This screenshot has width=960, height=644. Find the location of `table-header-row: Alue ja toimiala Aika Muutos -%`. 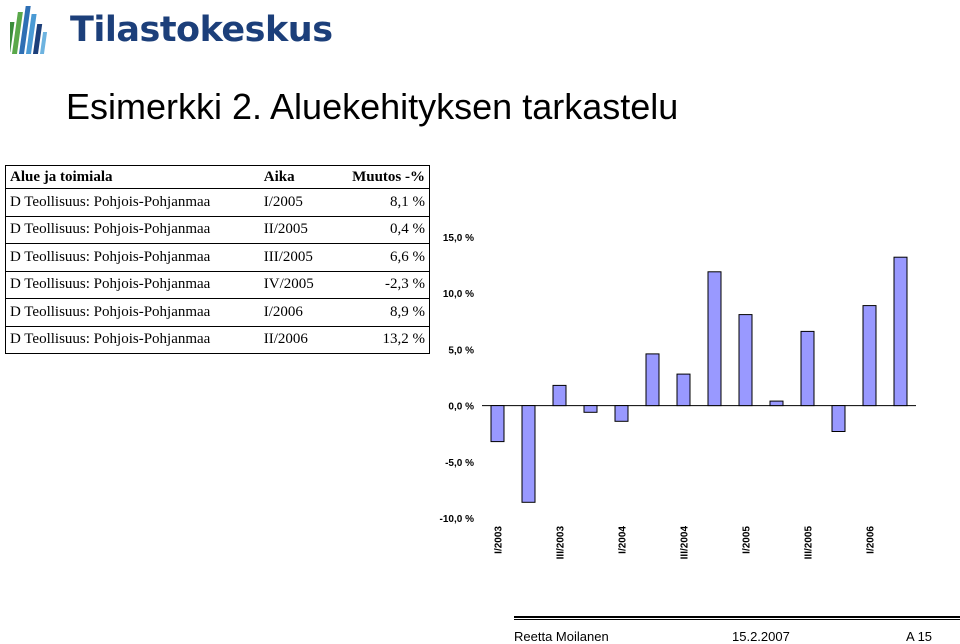

table-header-row: Alue ja toimiala Aika Muutos -% is located at coordinates (217, 177).